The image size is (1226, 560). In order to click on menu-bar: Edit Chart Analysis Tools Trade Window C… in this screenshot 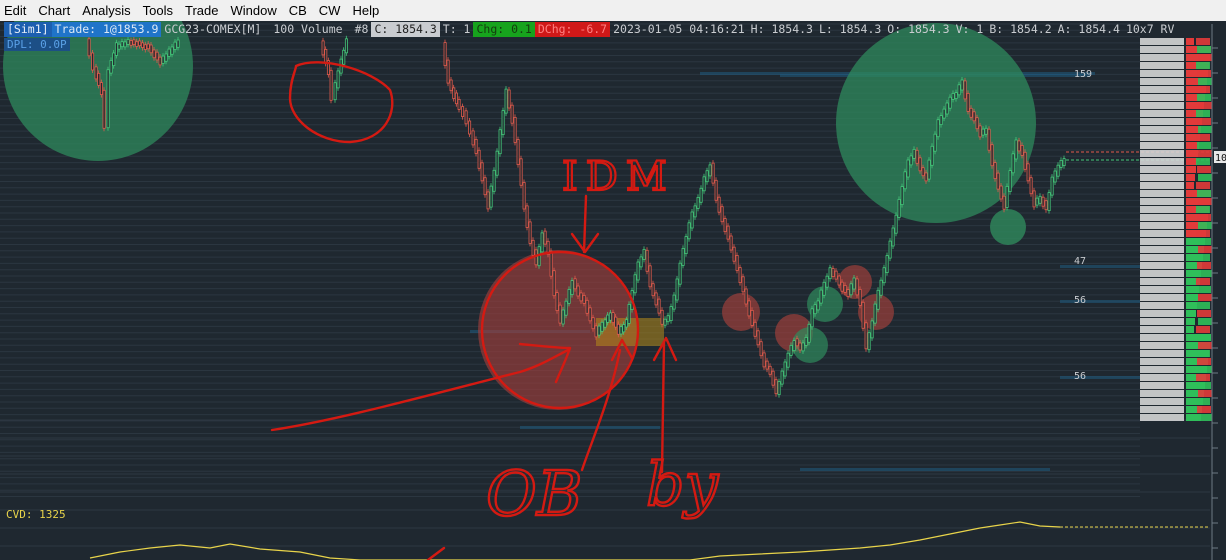, I will do `click(613, 10)`.